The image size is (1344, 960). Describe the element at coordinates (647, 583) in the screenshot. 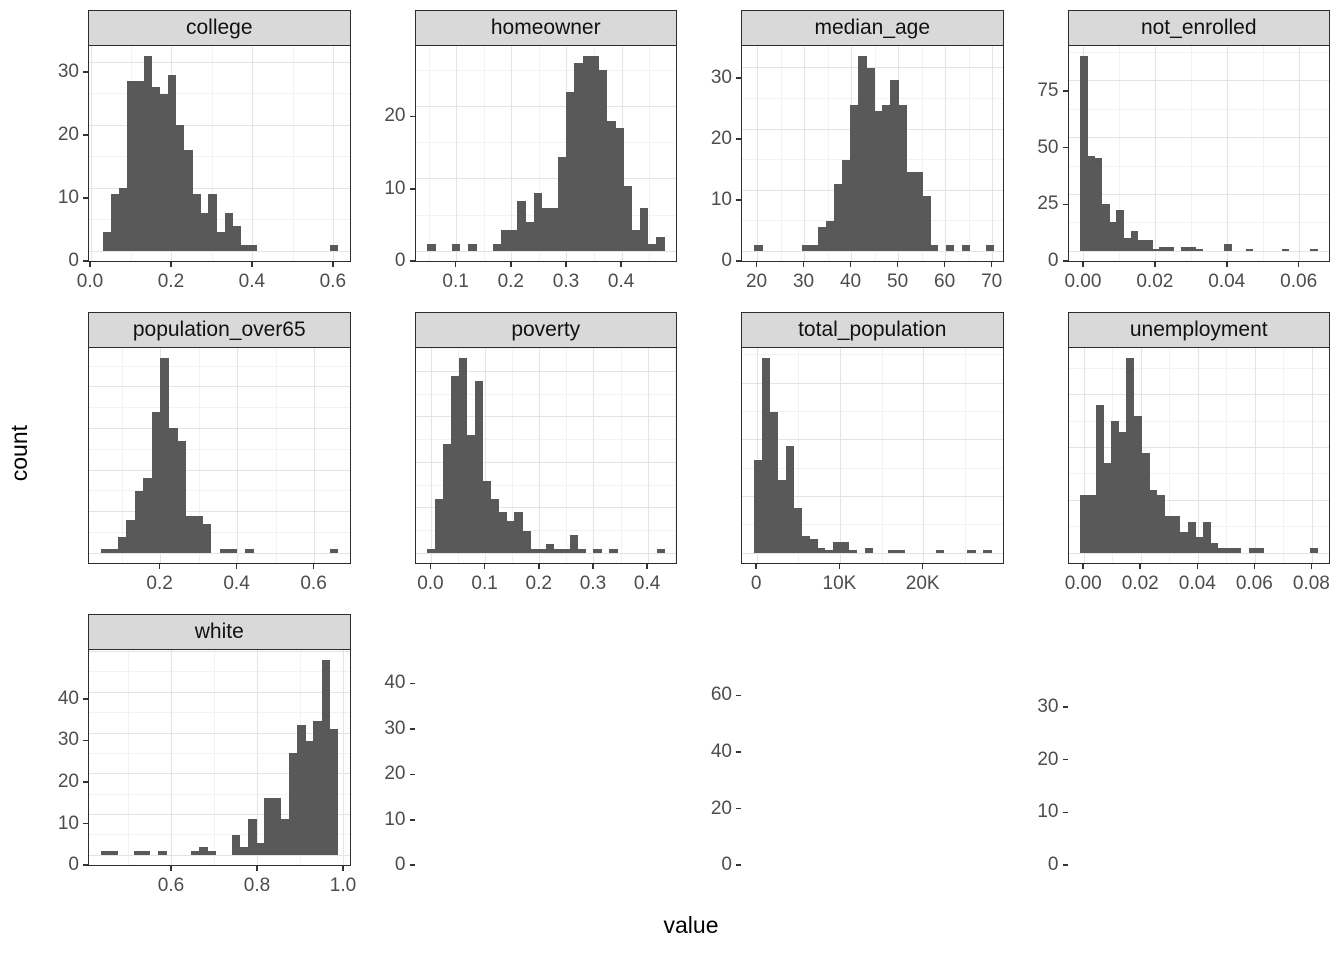

I see `x-tick-label: 0.4` at that location.